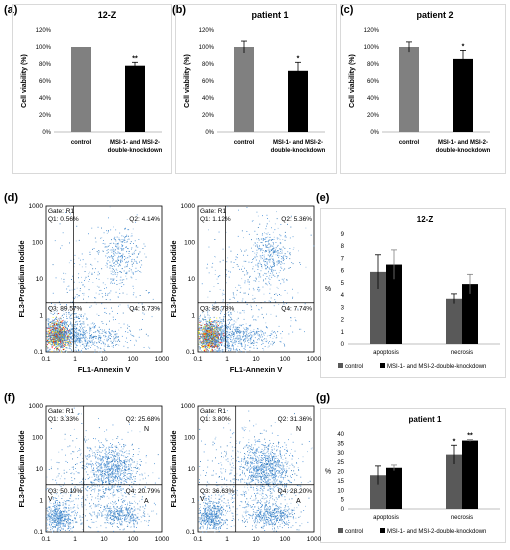  I want to click on y-tick-label: 0, so click(343, 345).